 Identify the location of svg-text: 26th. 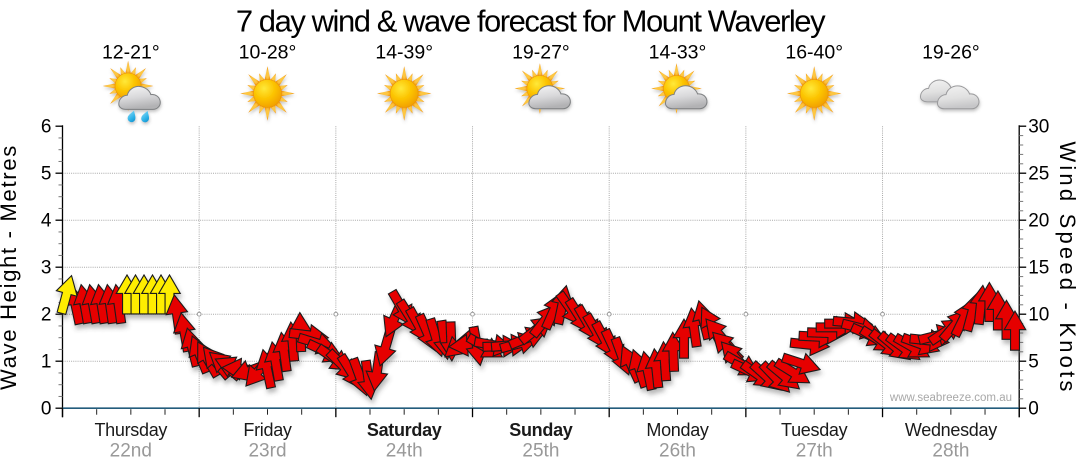
(677, 451).